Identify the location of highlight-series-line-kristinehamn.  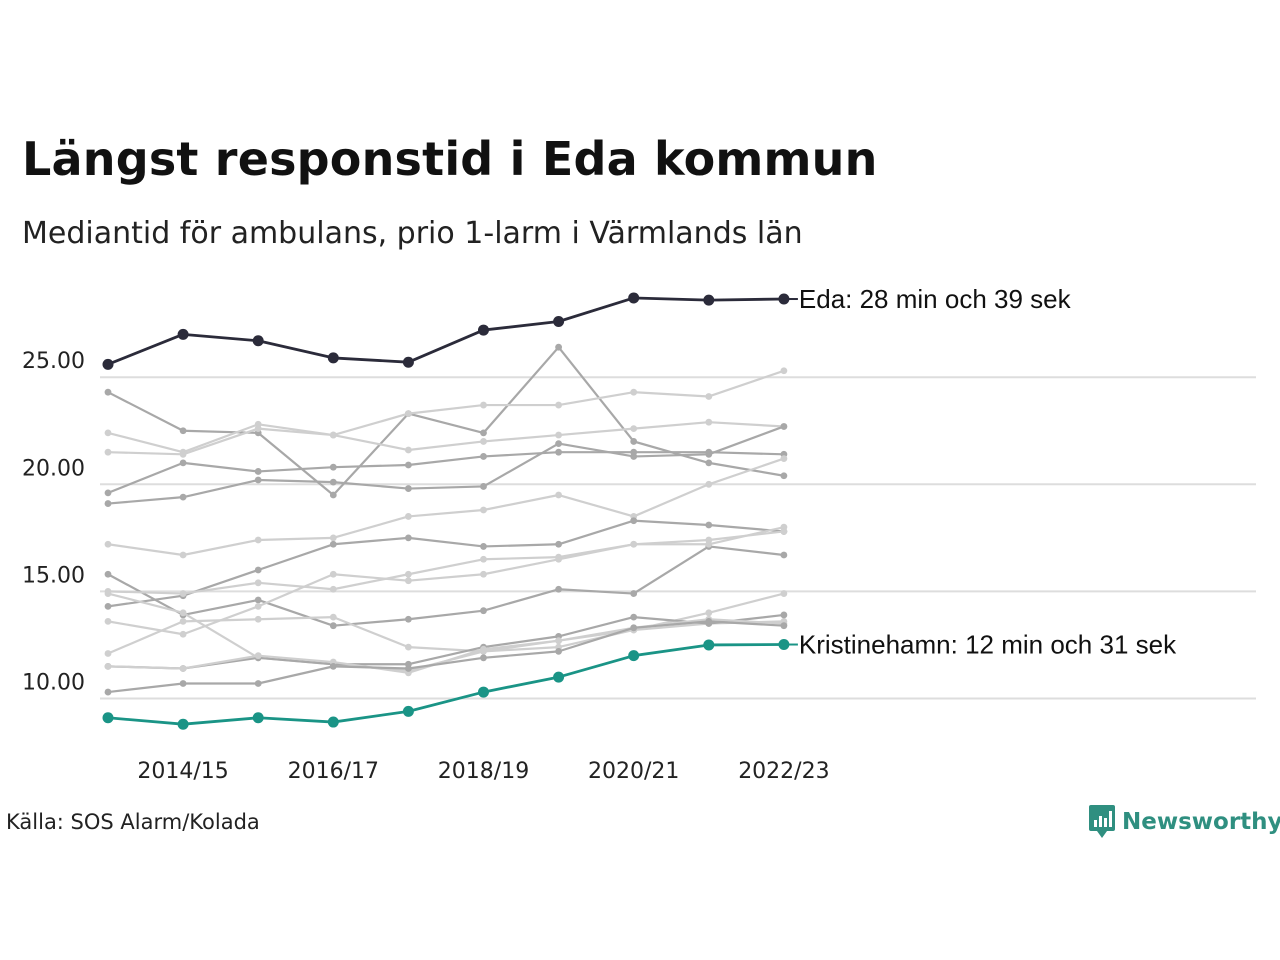
(445, 684).